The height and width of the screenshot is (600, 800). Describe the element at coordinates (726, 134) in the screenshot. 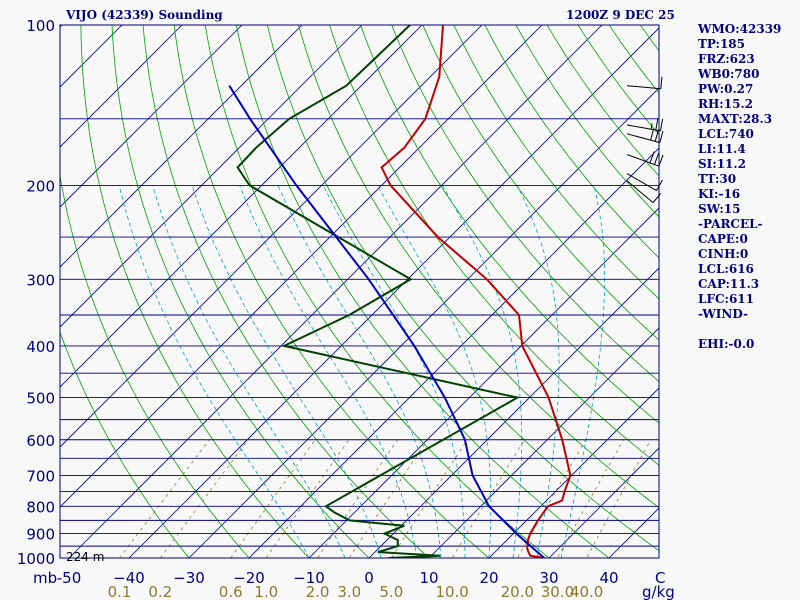

I see `stat-lcl: LCL:740` at that location.